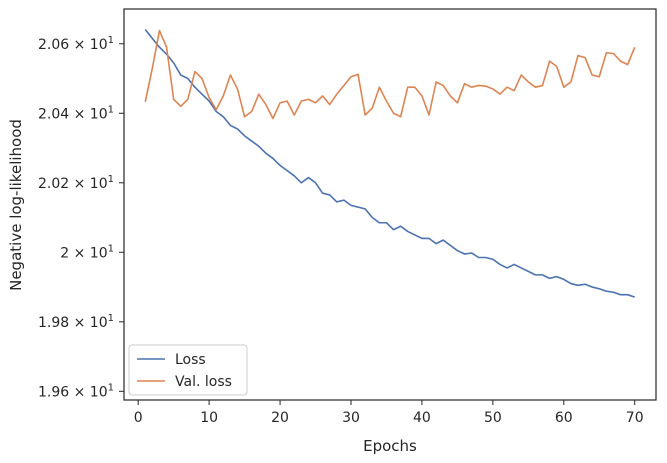 This screenshot has height=463, width=667. I want to click on x-axis-label: Epochs, so click(390, 446).